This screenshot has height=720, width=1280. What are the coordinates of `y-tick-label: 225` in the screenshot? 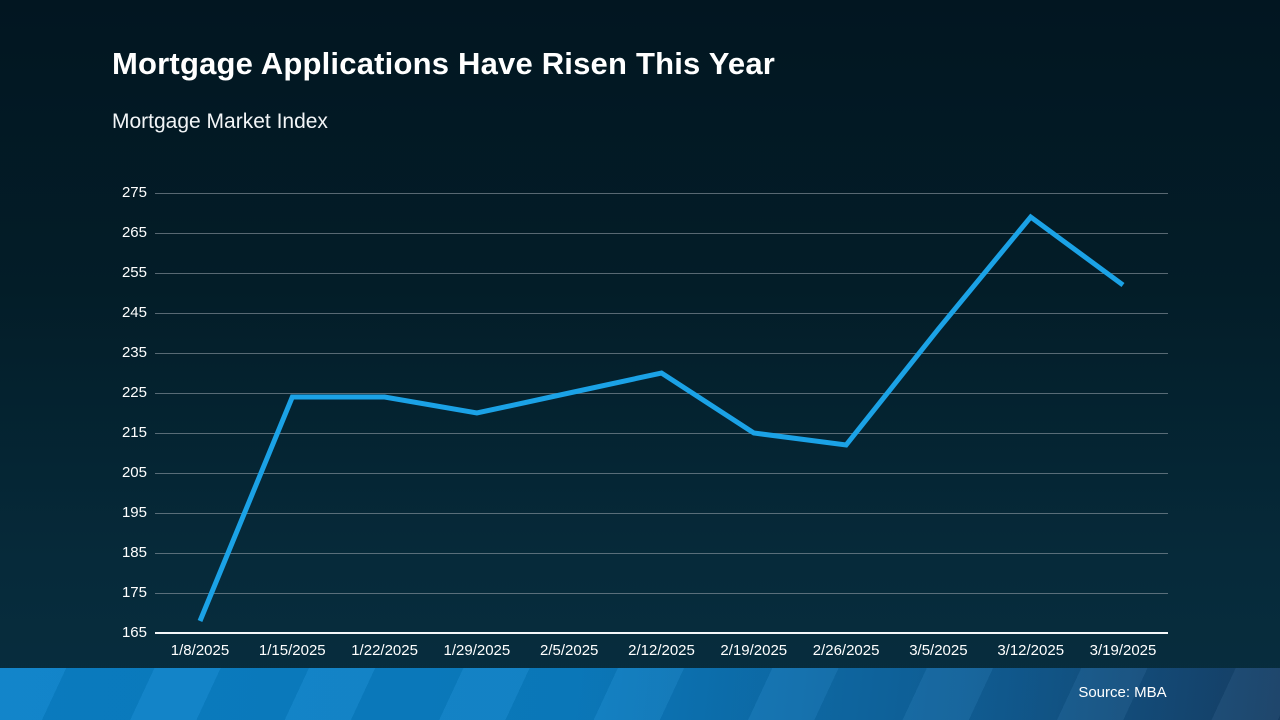 It's located at (134, 392).